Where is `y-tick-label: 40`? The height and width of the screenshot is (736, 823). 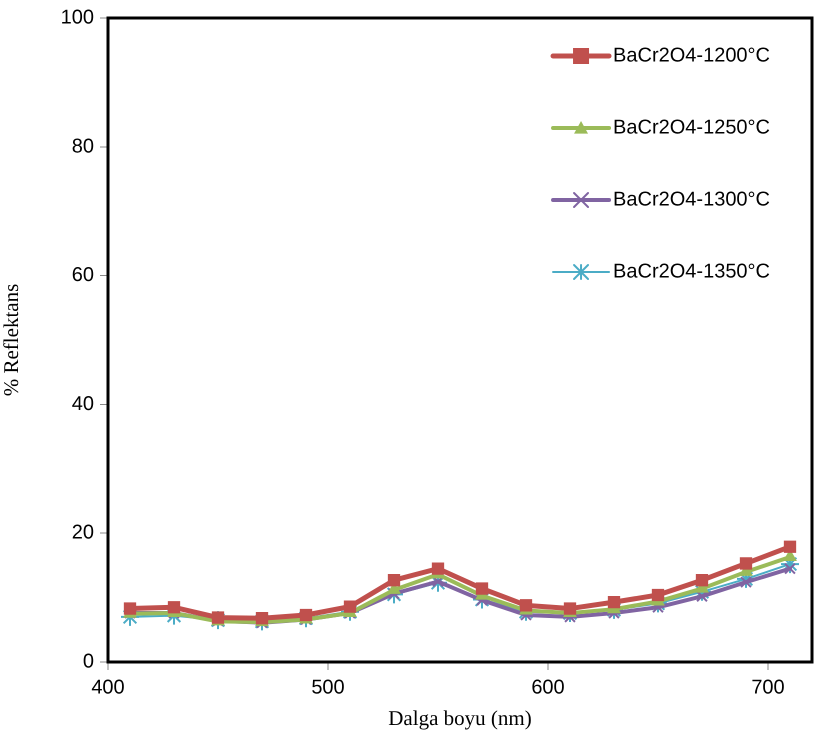
y-tick-label: 40 is located at coordinates (83, 403).